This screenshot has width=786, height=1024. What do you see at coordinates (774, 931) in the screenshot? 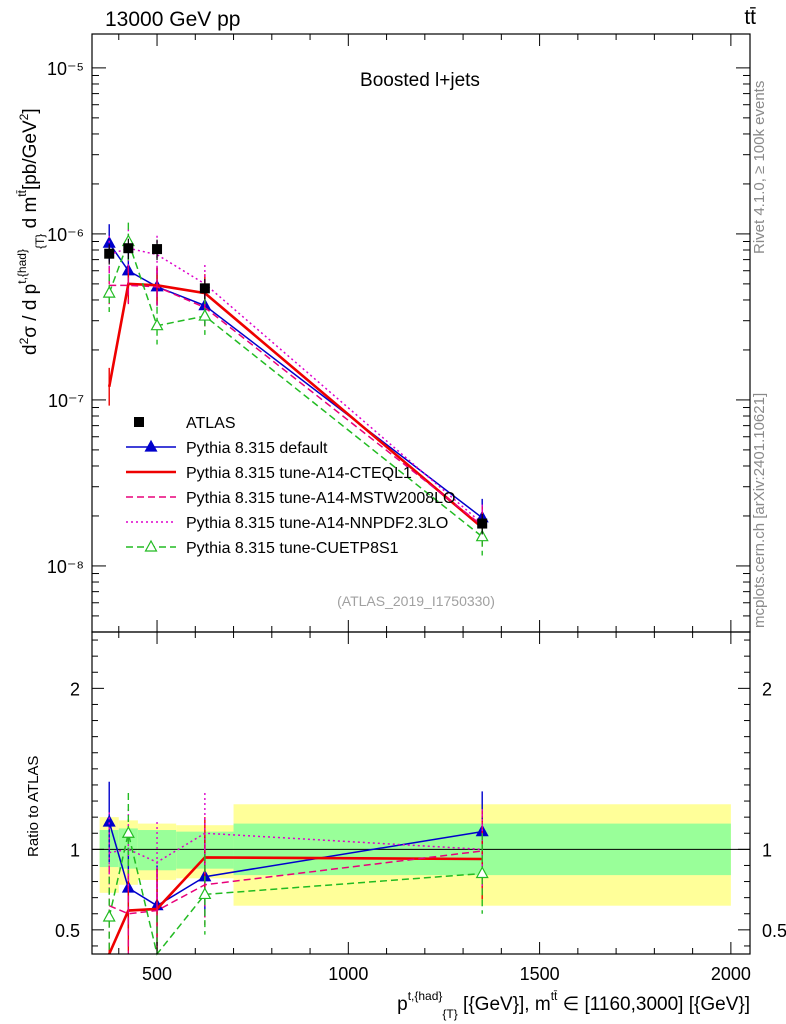
I see `ratio-tick-label-right: 0.5` at bounding box center [774, 931].